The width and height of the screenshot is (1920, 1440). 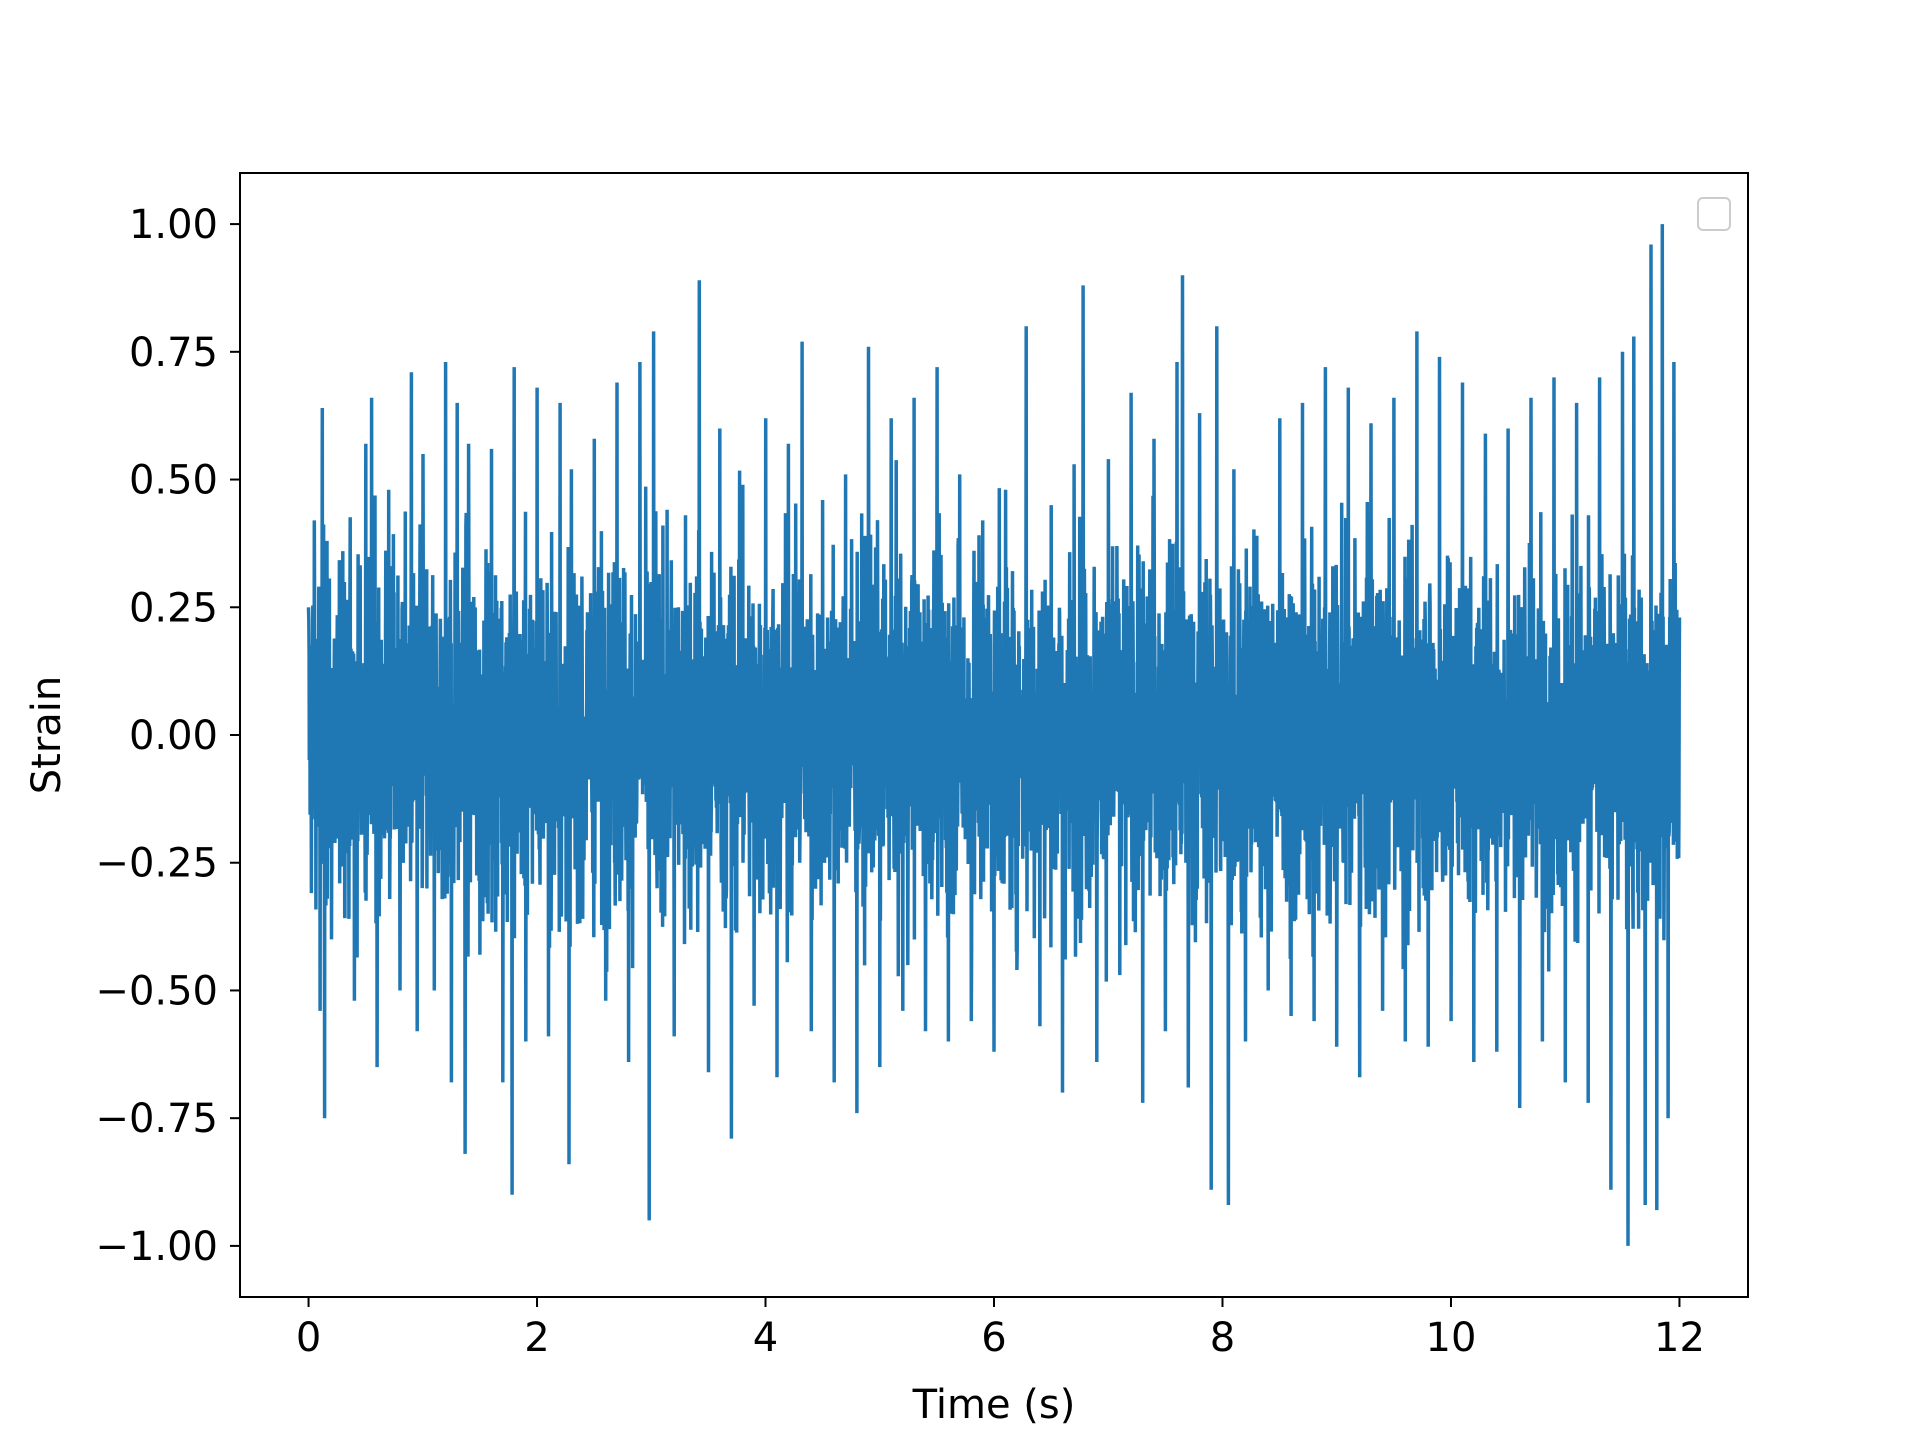 What do you see at coordinates (173, 736) in the screenshot?
I see `y-tick-label: 0.00` at bounding box center [173, 736].